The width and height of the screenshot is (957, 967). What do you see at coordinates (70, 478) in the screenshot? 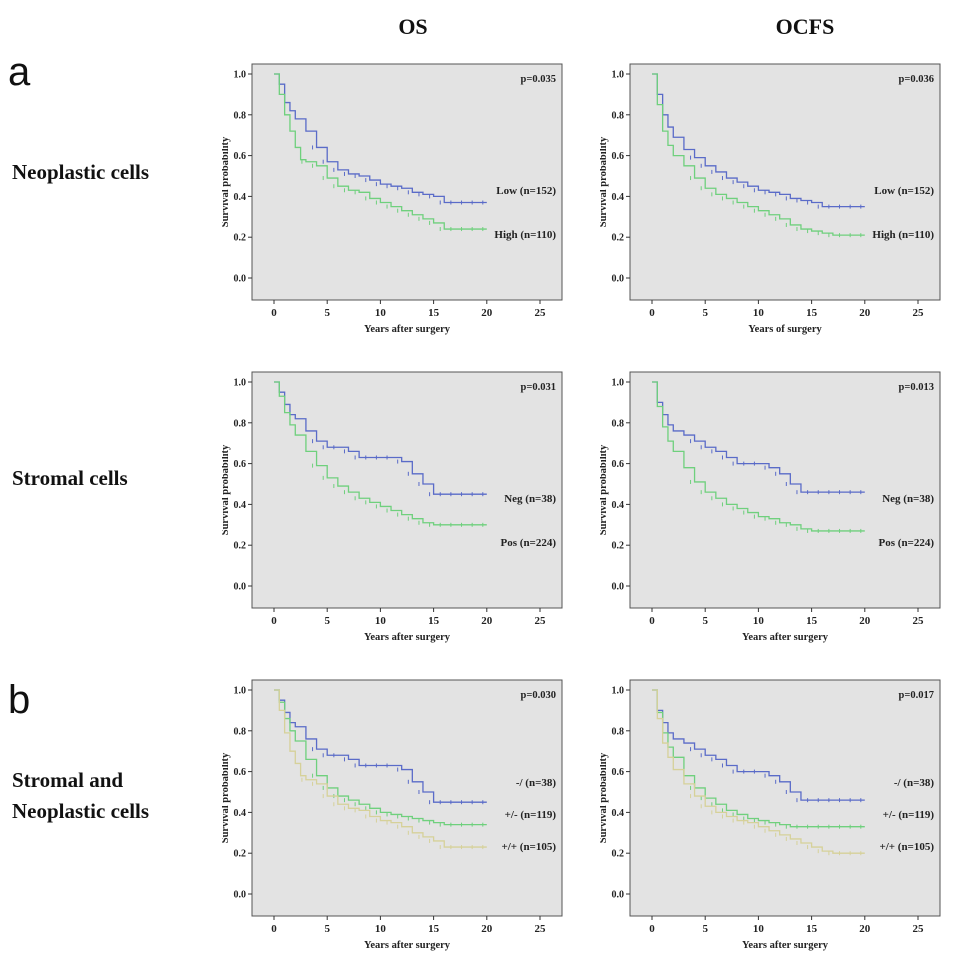
I see `row-label-stromal: Stromal cells` at bounding box center [70, 478].